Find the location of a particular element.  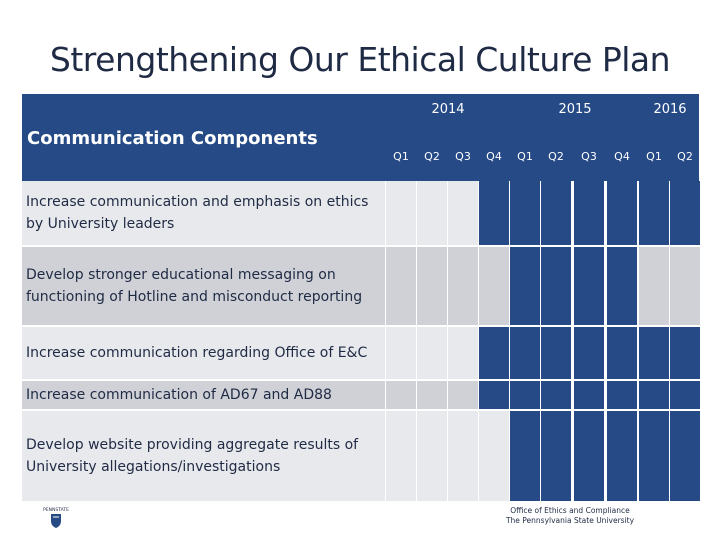

row-label: Increase communication of AD67 and AD88 is located at coordinates (203, 395).